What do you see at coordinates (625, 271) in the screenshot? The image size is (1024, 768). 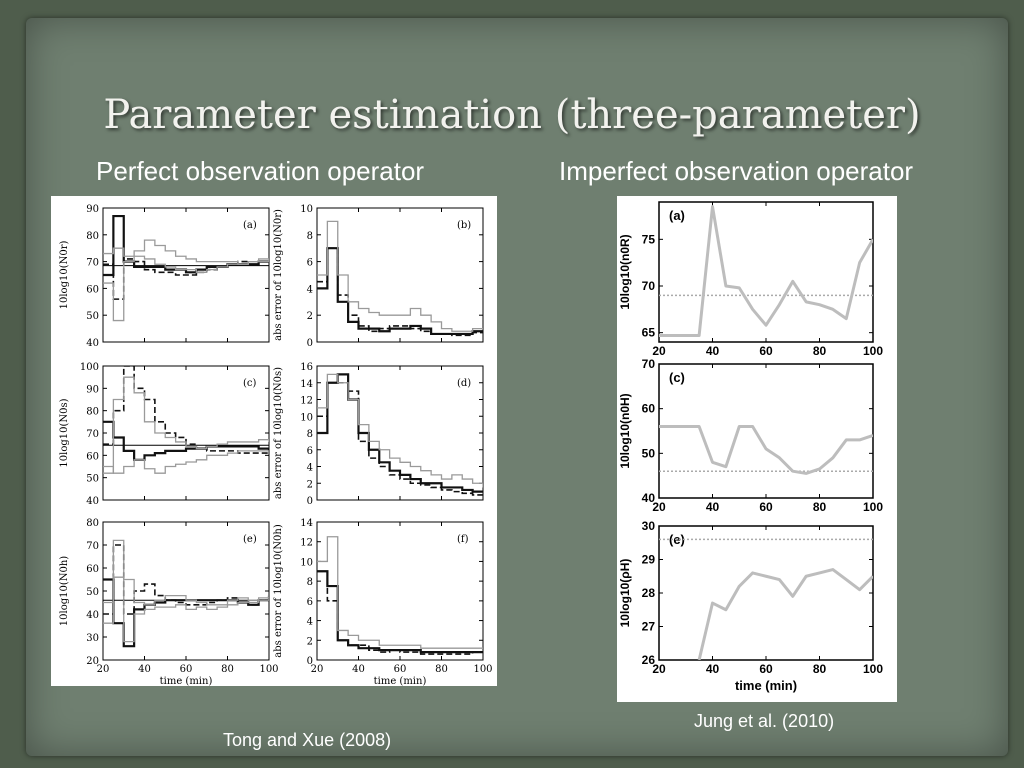 I see `y-axis-label: 10log10(n0R)` at bounding box center [625, 271].